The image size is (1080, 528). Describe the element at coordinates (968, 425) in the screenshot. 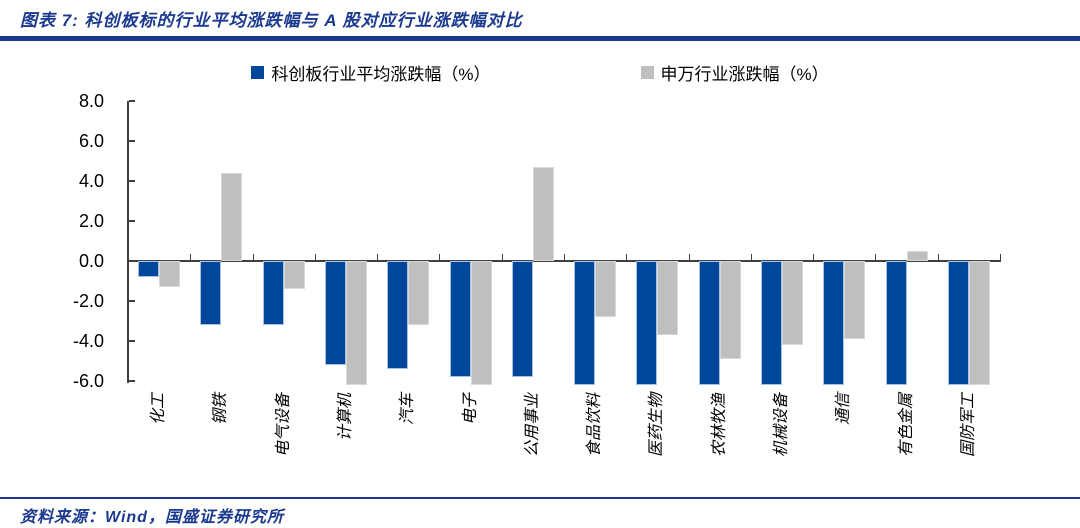

I see `category-label-13: 国防军工` at that location.